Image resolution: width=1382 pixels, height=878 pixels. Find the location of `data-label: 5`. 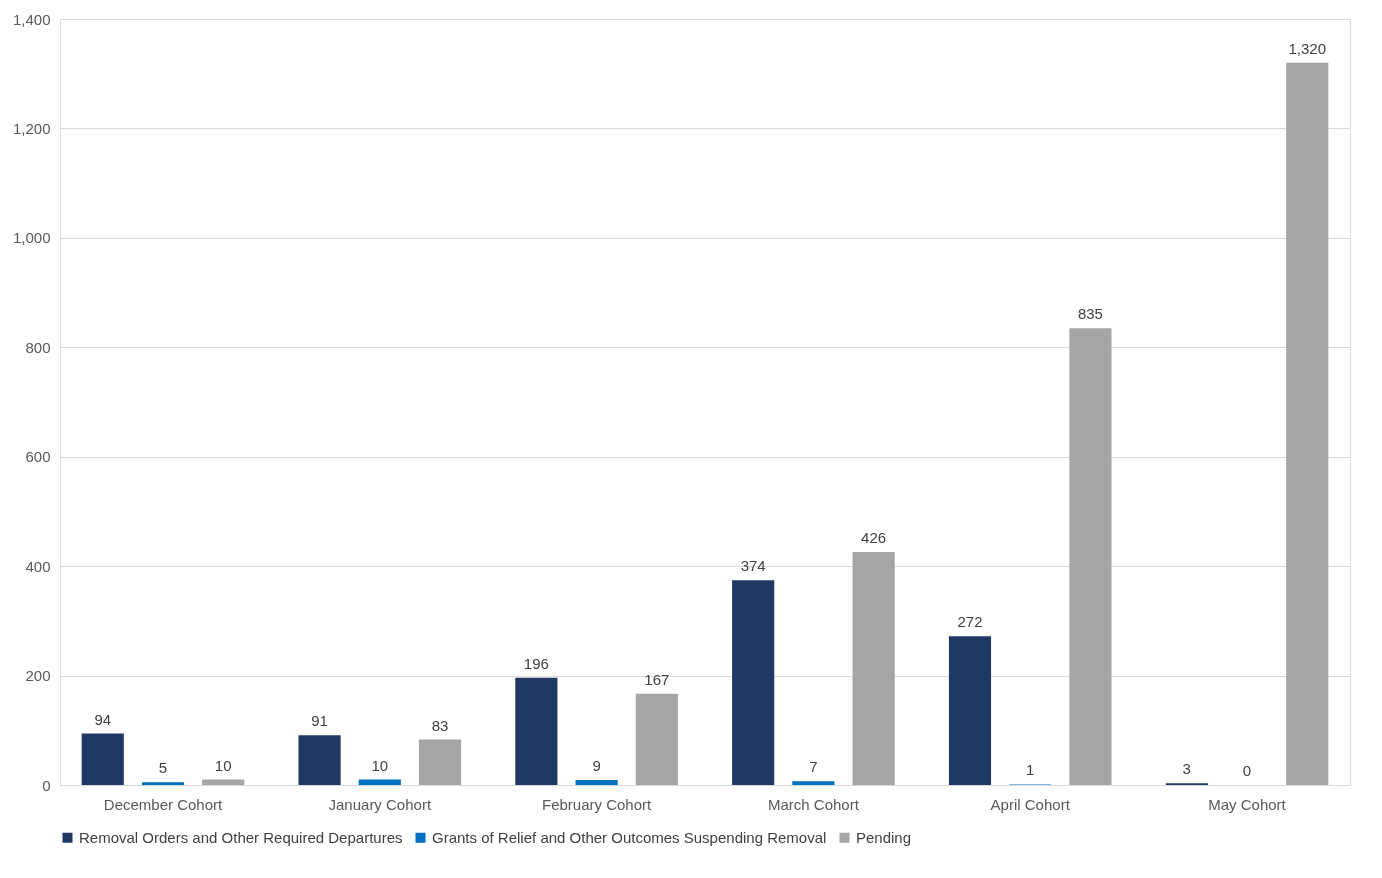

data-label: 5 is located at coordinates (163, 768).